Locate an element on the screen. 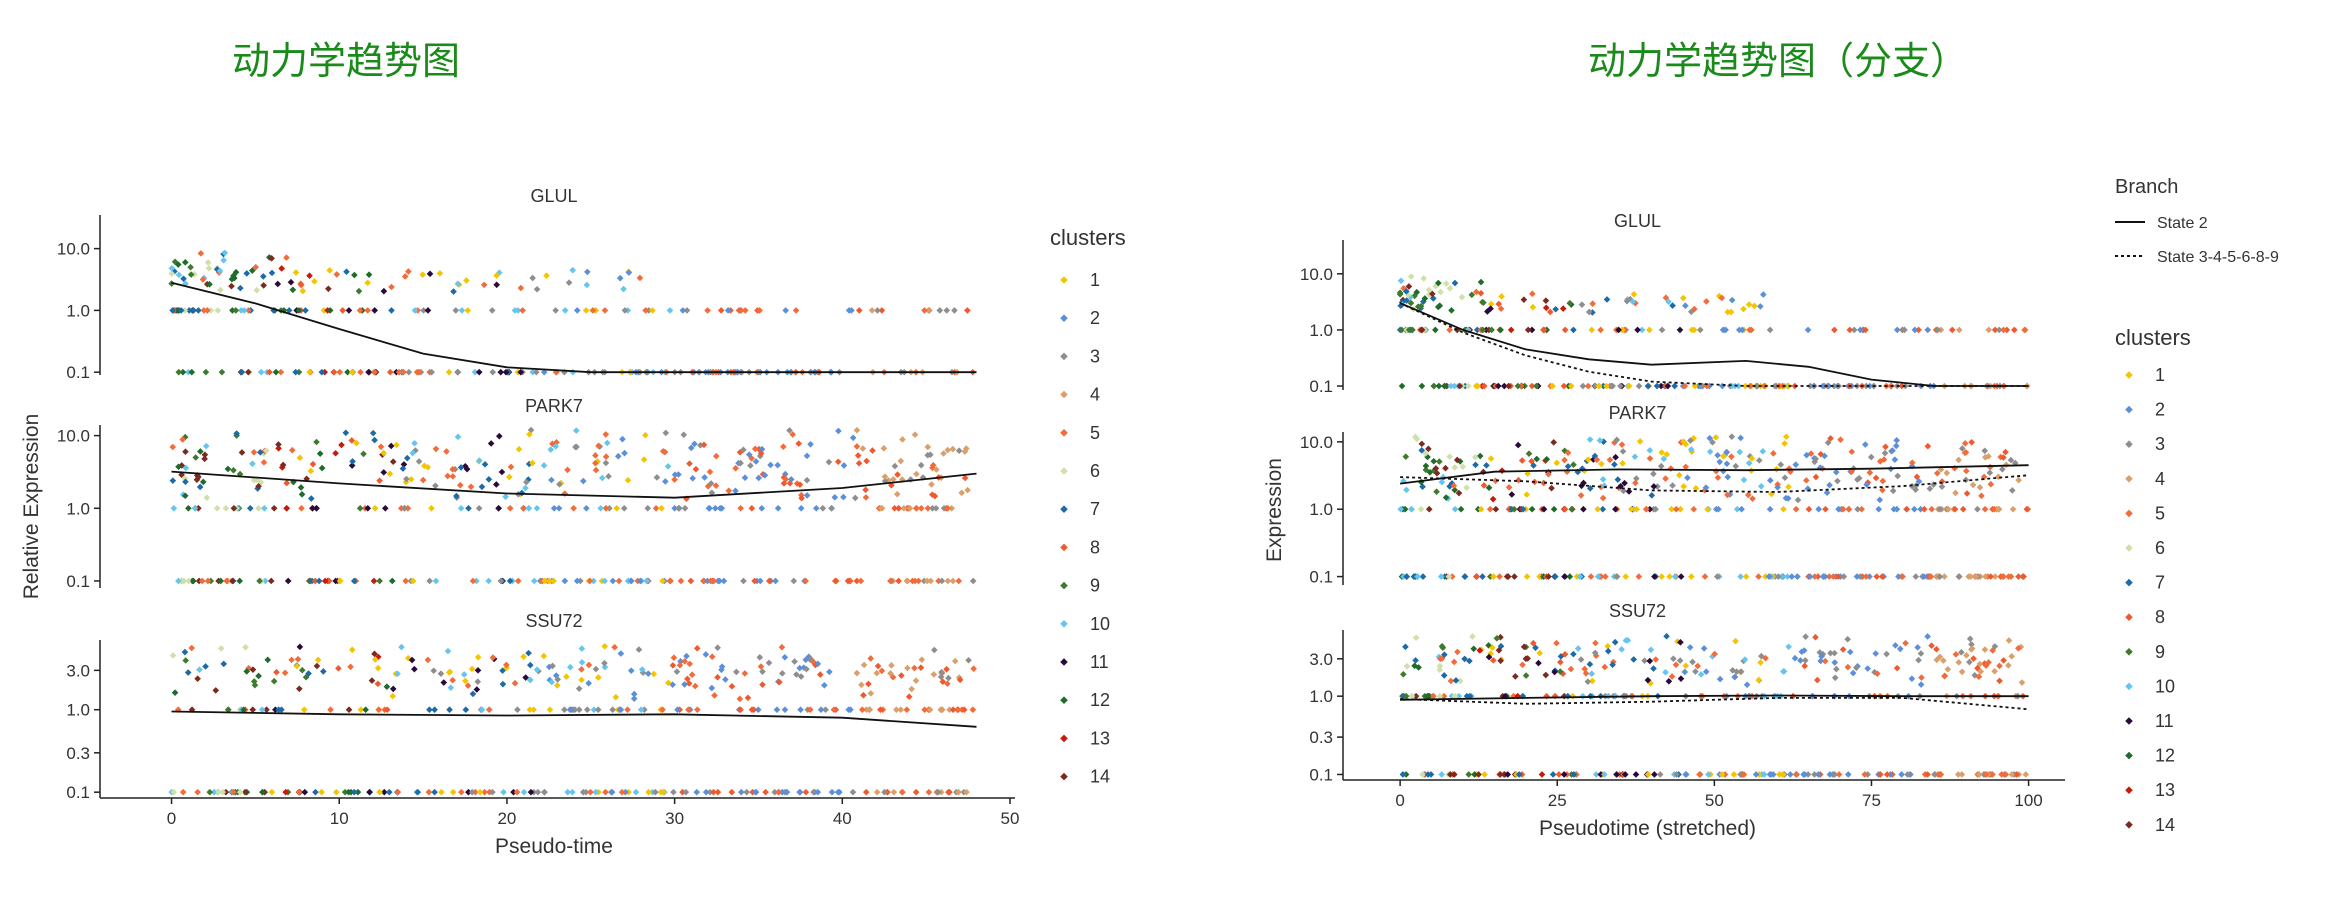 This screenshot has height=901, width=2332. y-tick-label: 3.0 is located at coordinates (1321, 659).